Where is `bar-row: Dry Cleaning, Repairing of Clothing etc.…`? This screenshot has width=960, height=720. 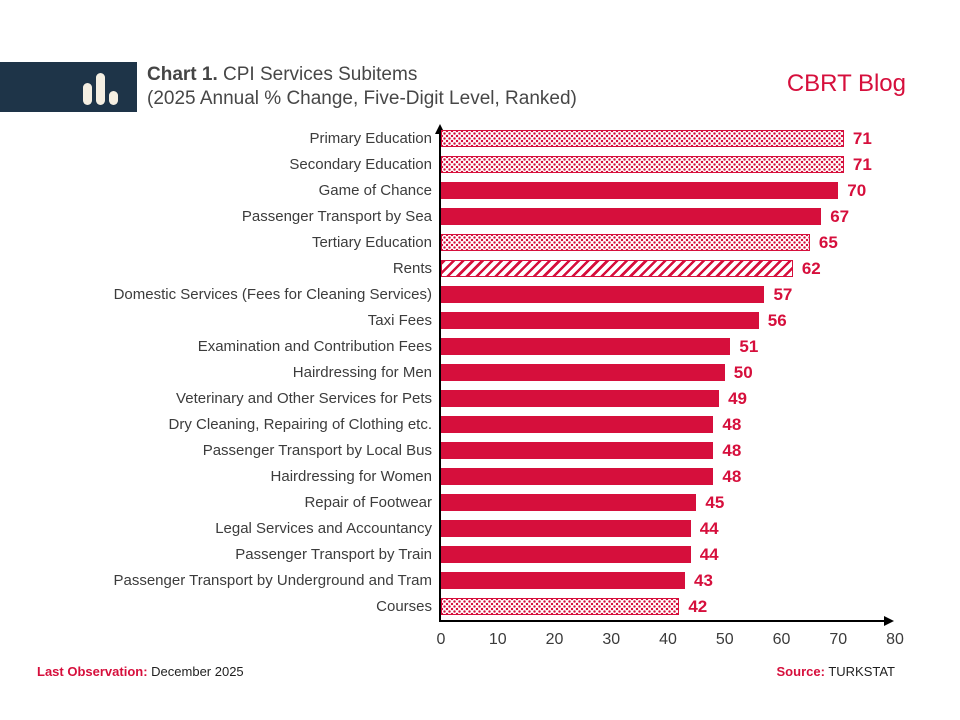
bar-row: Dry Cleaning, Repairing of Clothing etc.… is located at coordinates (480, 425).